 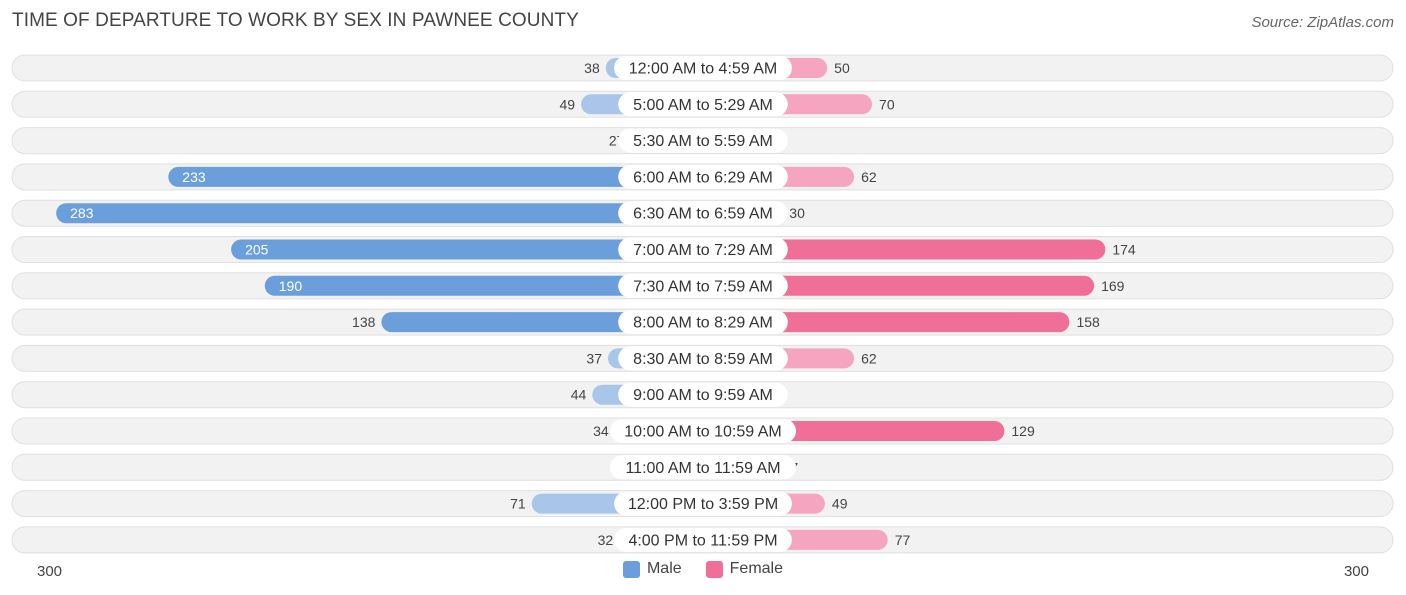 What do you see at coordinates (664, 568) in the screenshot?
I see `legend-label-male: Male` at bounding box center [664, 568].